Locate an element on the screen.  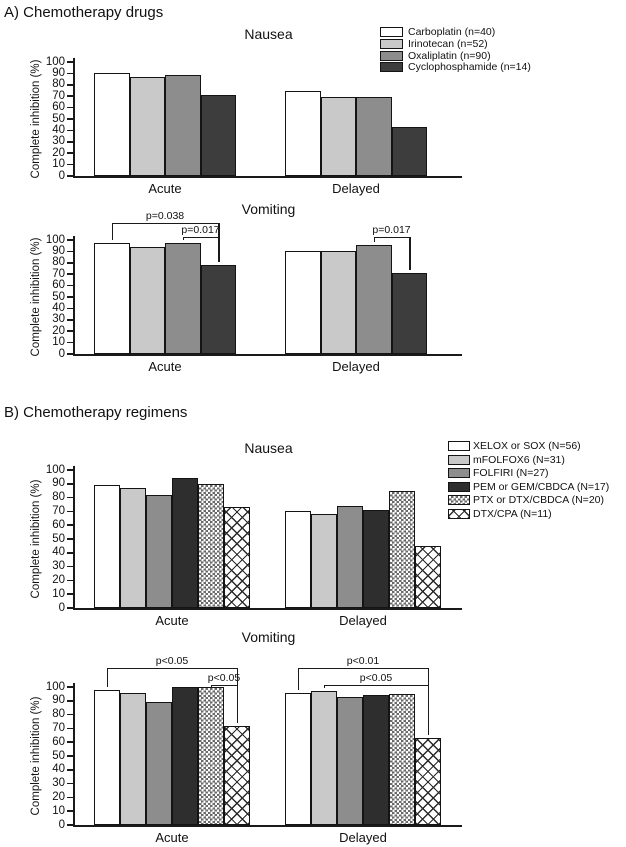
b_vomiting-y-tick-label: 60 is located at coordinates (58, 741).